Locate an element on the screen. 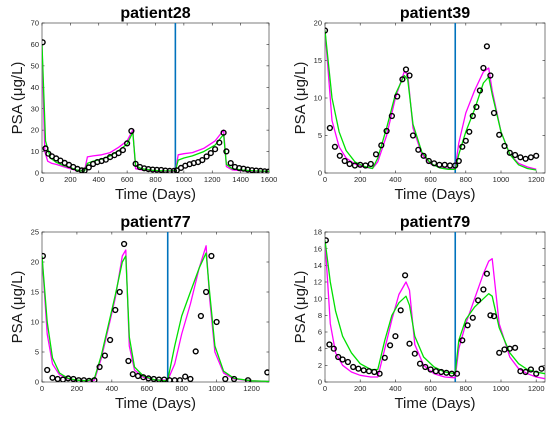 The image size is (550, 421). y-tick-label: 10 is located at coordinates (35, 151).